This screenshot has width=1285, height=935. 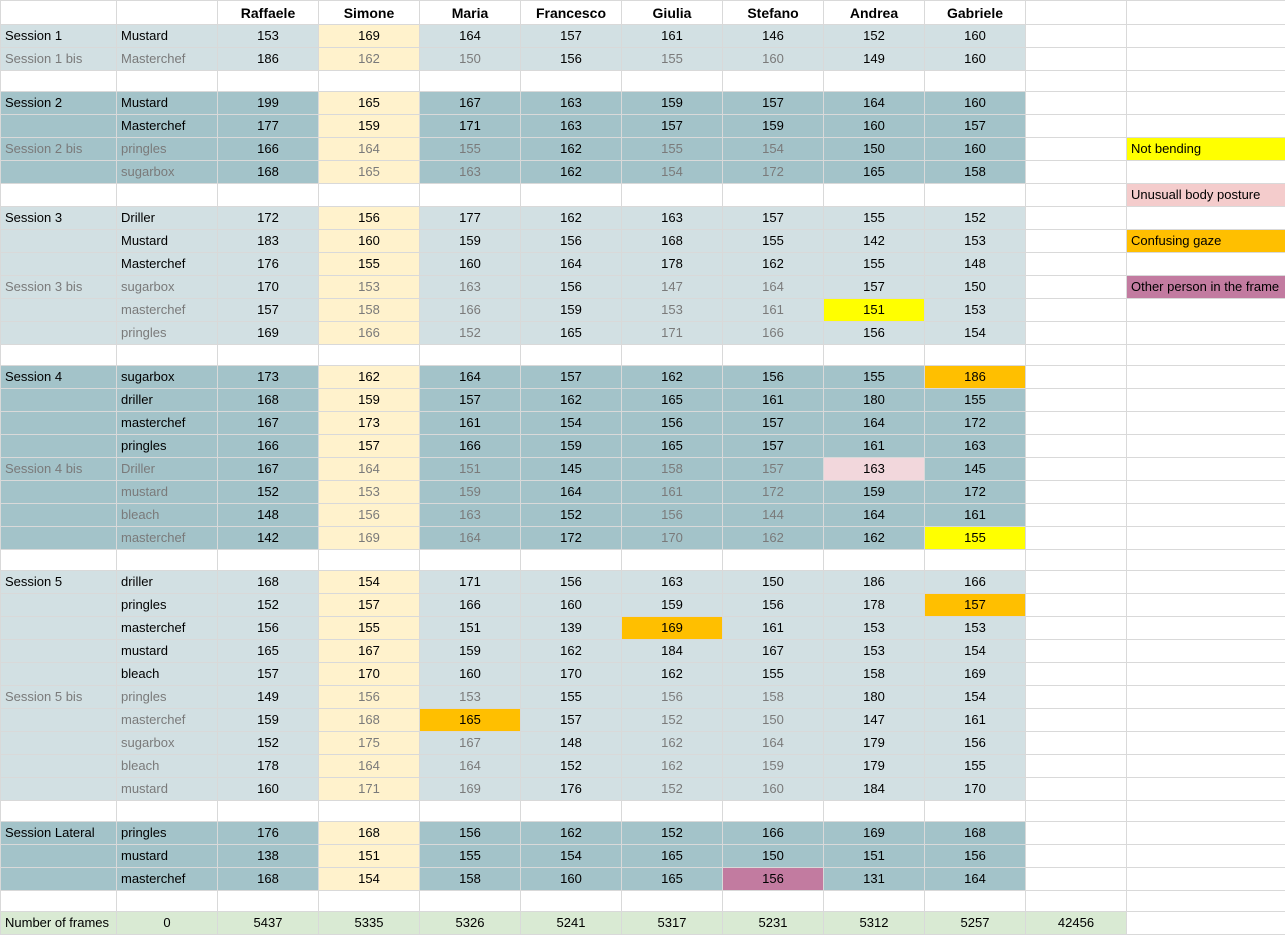 What do you see at coordinates (773, 856) in the screenshot?
I see `value-cell: 150` at bounding box center [773, 856].